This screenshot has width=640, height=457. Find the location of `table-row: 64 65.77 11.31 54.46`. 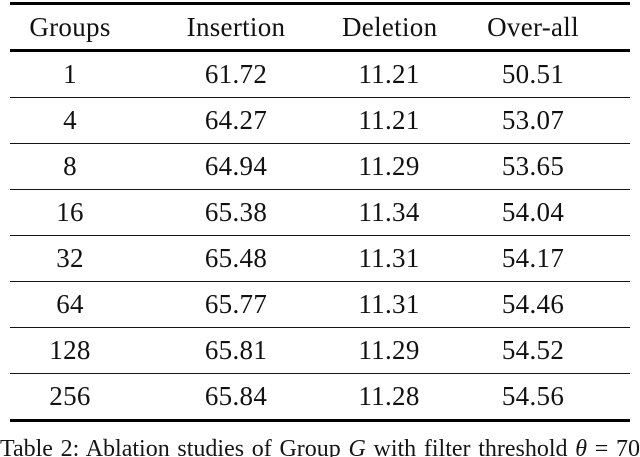

table-row: 64 65.77 11.31 54.46 is located at coordinates (320, 304).